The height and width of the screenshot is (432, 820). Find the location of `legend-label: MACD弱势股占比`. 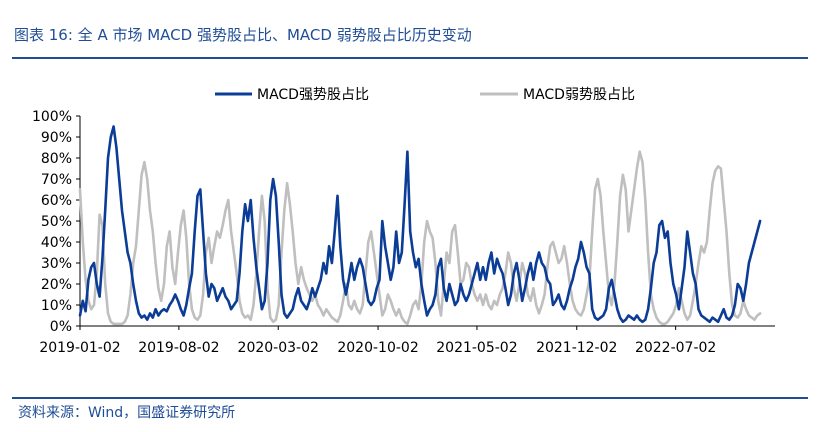

legend-label: MACD弱势股占比 is located at coordinates (579, 95).